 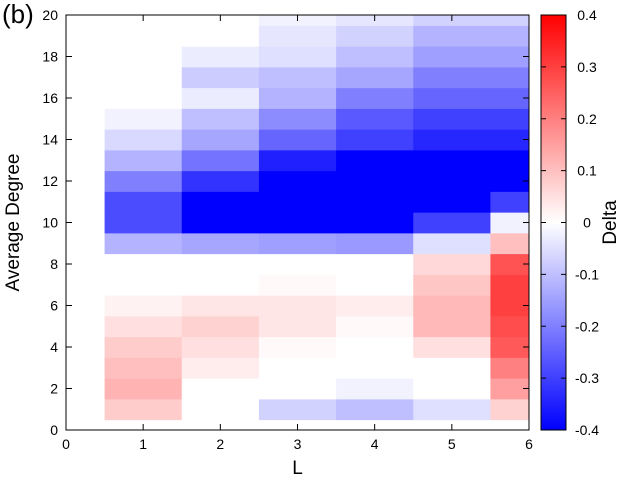 I want to click on x-tick-label: 2, so click(x=220, y=444).